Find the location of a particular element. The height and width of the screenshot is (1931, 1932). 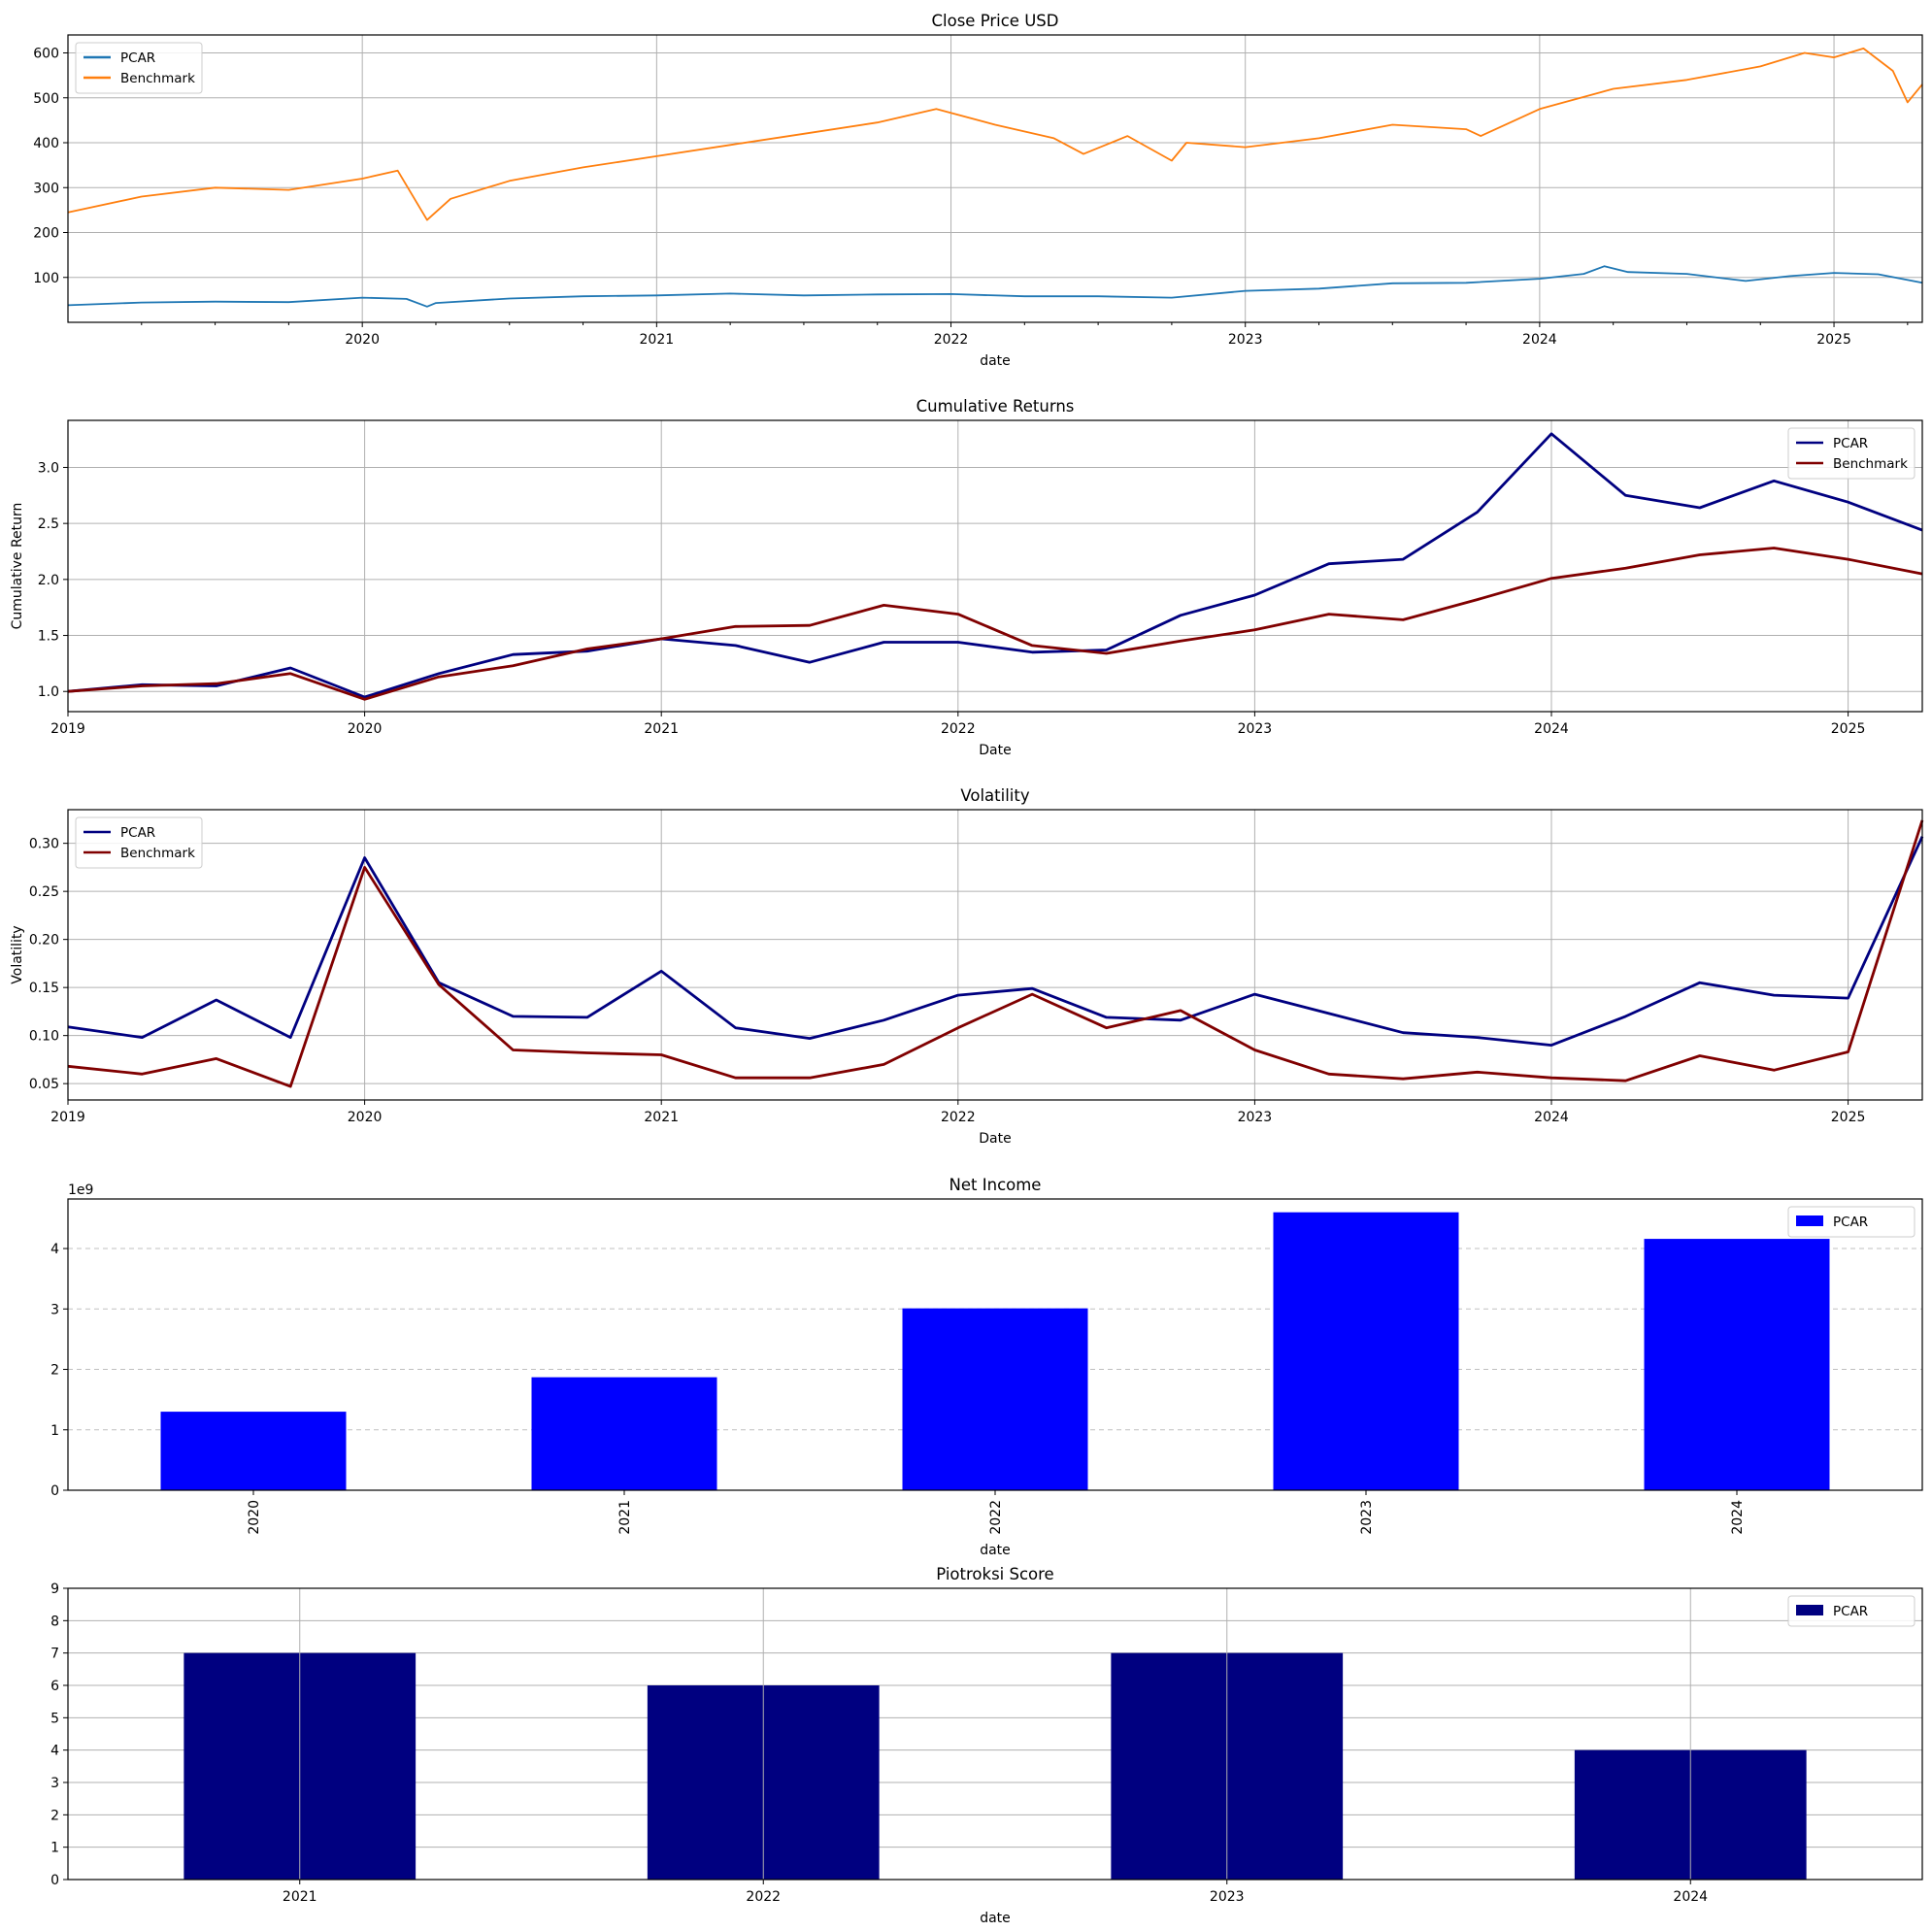

y-tick-label: 9 is located at coordinates (54, 1589).